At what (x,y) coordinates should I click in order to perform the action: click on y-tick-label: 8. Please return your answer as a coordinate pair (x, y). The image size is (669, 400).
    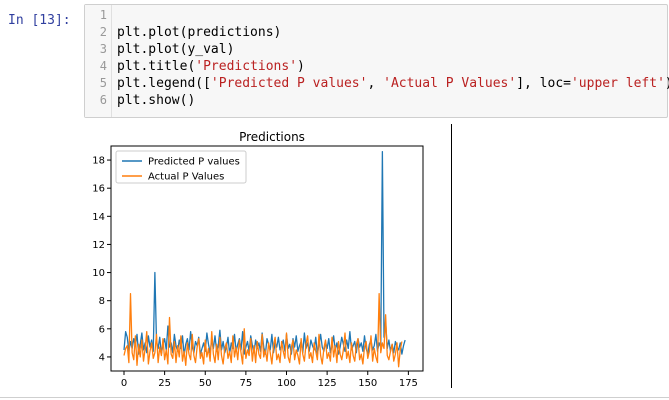
    Looking at the image, I should click on (102, 301).